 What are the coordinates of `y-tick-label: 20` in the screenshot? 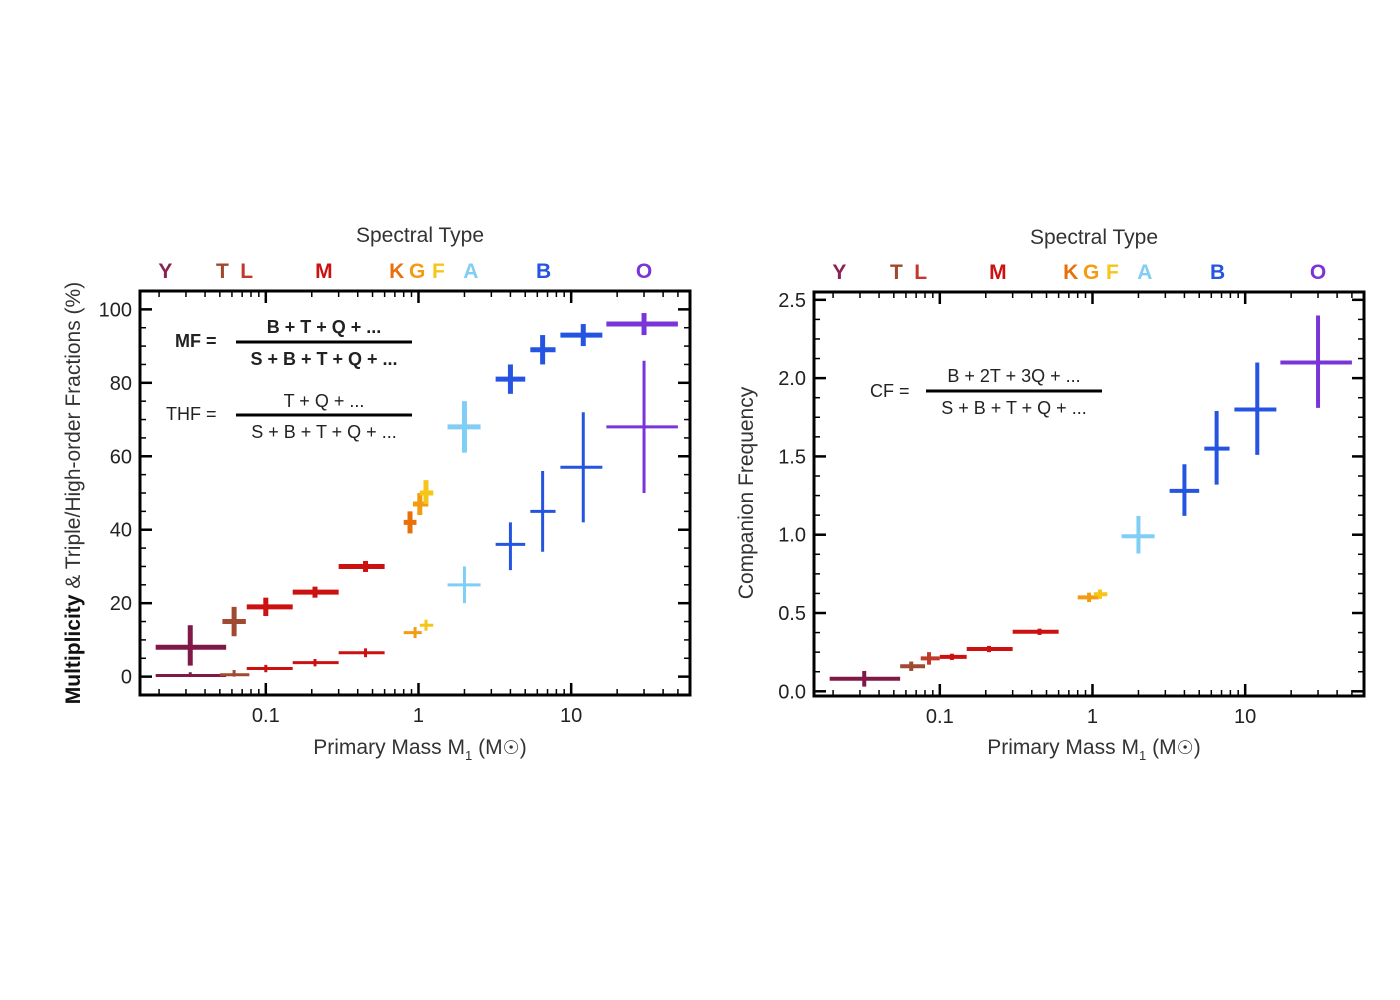 It's located at (121, 604).